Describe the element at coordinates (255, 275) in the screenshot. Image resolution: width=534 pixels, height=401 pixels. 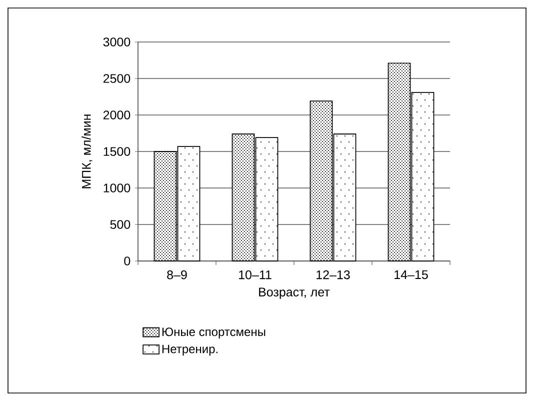
I see `x-tick-label: 10–11` at that location.